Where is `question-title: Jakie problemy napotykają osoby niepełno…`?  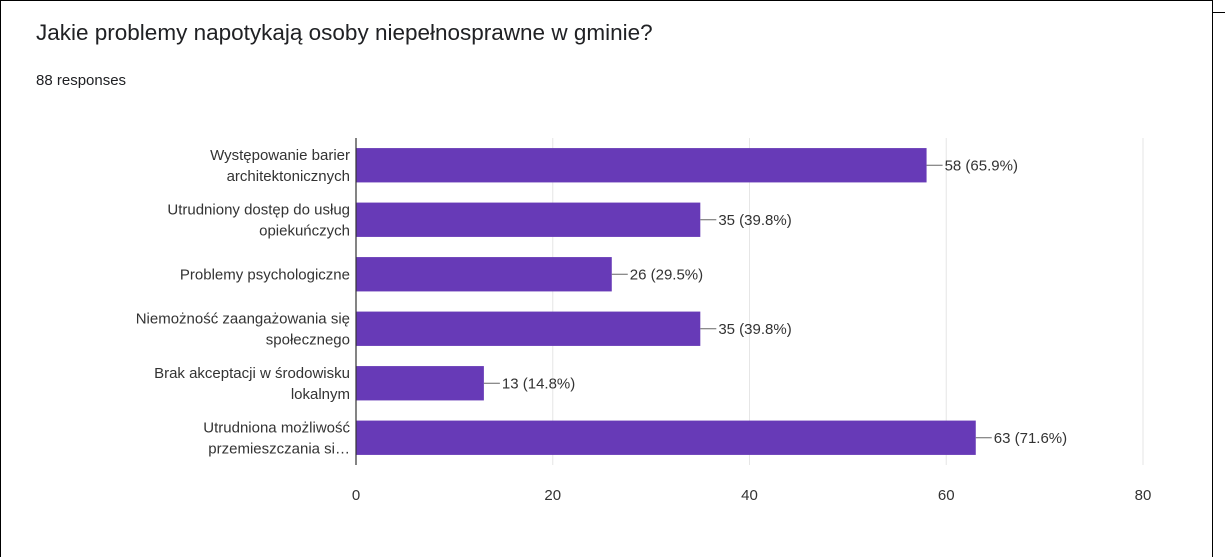 question-title: Jakie problemy napotykają osoby niepełno… is located at coordinates (344, 32).